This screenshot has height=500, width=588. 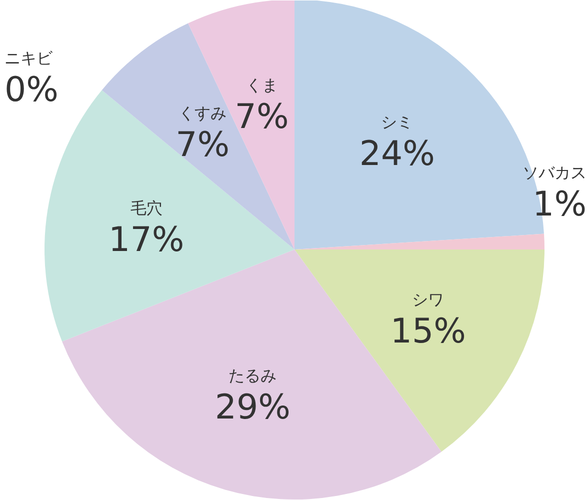 What do you see at coordinates (252, 408) in the screenshot?
I see `data-label: 29%` at bounding box center [252, 408].